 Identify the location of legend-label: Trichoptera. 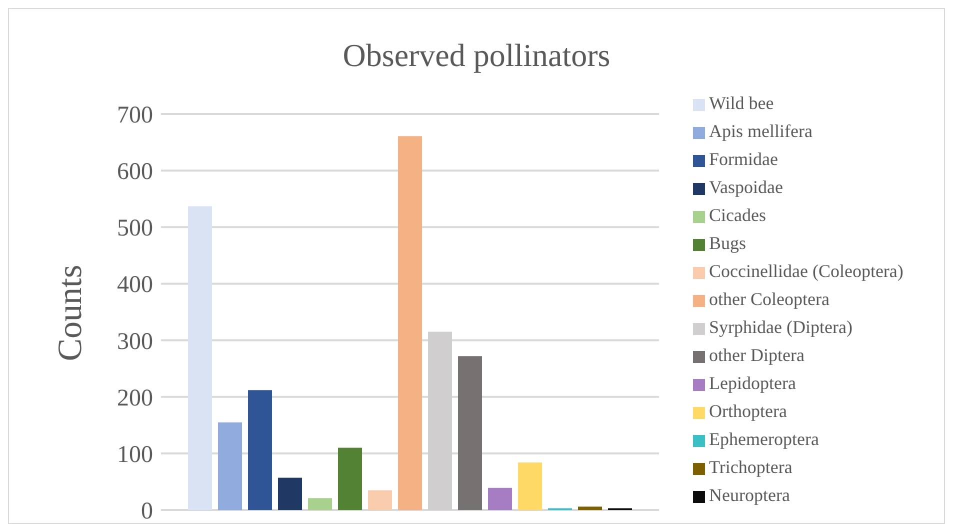
(750, 467).